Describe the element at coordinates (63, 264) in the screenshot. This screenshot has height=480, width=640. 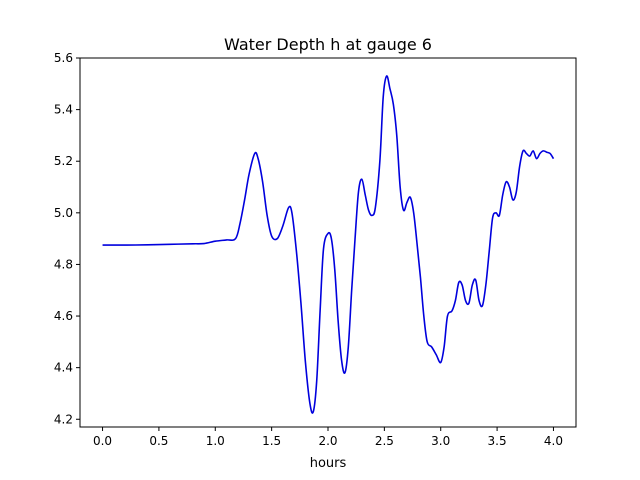
I see `y-tick-label: 4.8` at that location.